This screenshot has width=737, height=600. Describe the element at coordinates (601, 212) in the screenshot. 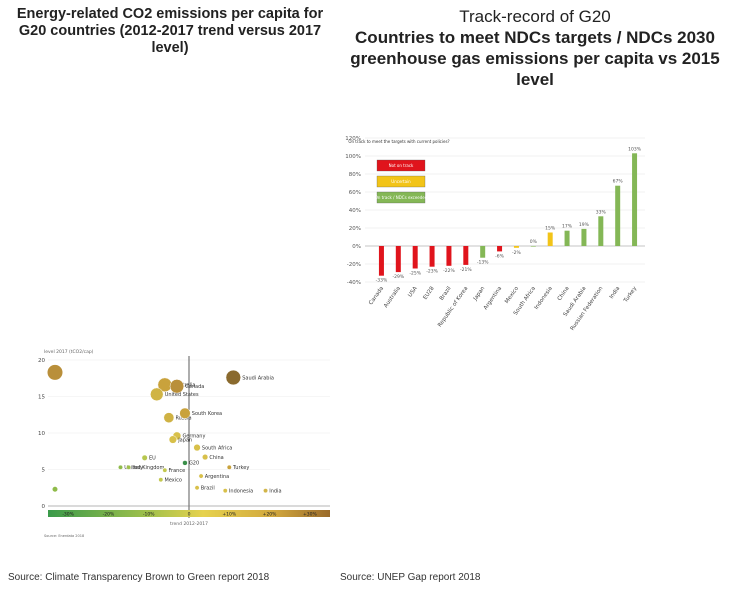

I see `bar-value-label: 33%` at that location.